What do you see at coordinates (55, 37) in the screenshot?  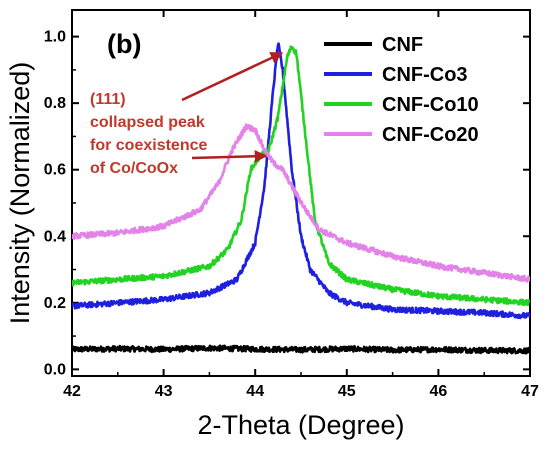 I see `y-tick-label: 1.0` at bounding box center [55, 37].